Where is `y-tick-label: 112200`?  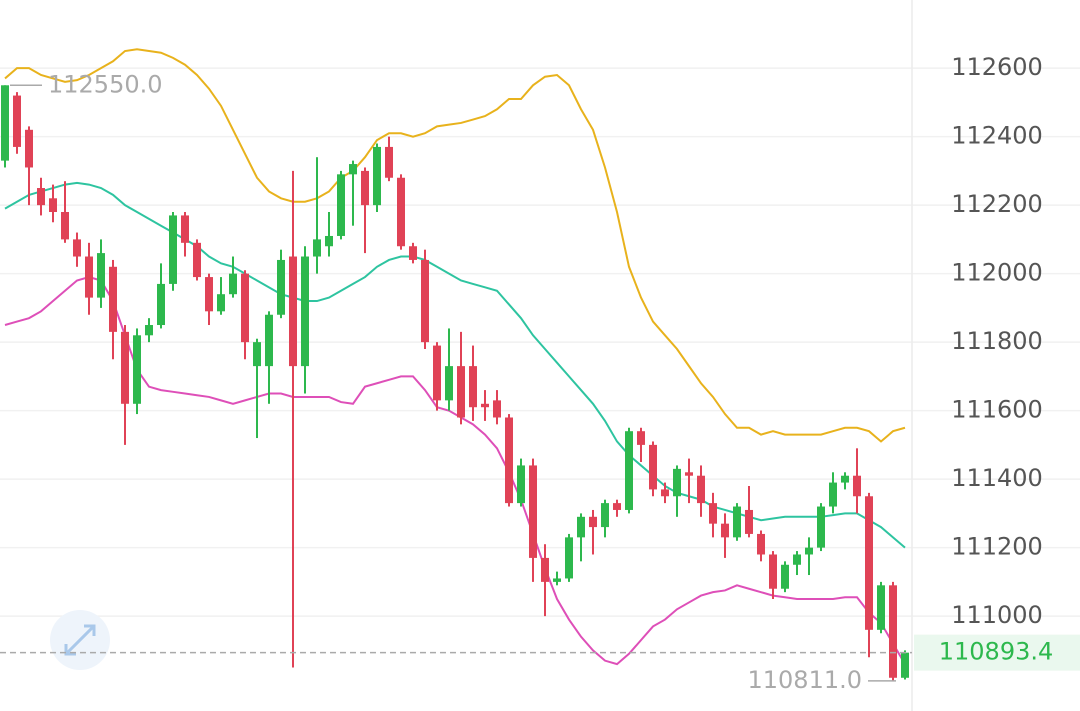
y-tick-label: 112200 is located at coordinates (997, 204).